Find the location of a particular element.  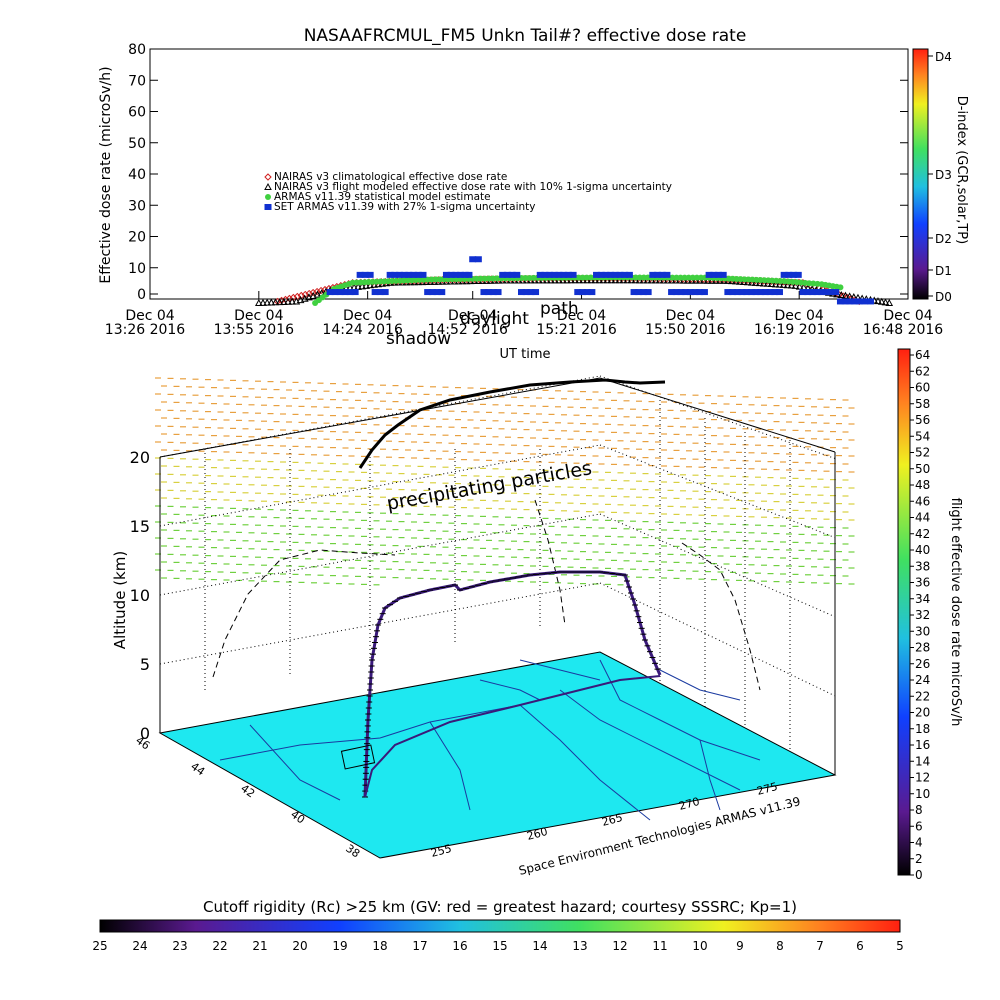

track-shadow-right is located at coordinates (721, 616).